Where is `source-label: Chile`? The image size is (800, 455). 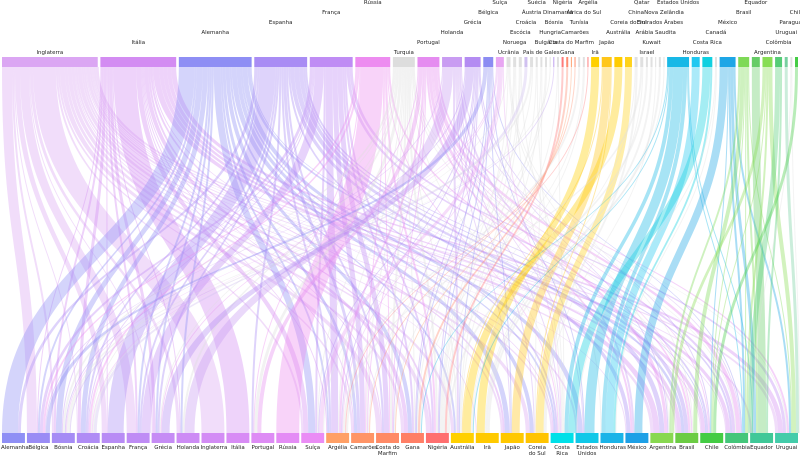 source-label: Chile is located at coordinates (794, 13).